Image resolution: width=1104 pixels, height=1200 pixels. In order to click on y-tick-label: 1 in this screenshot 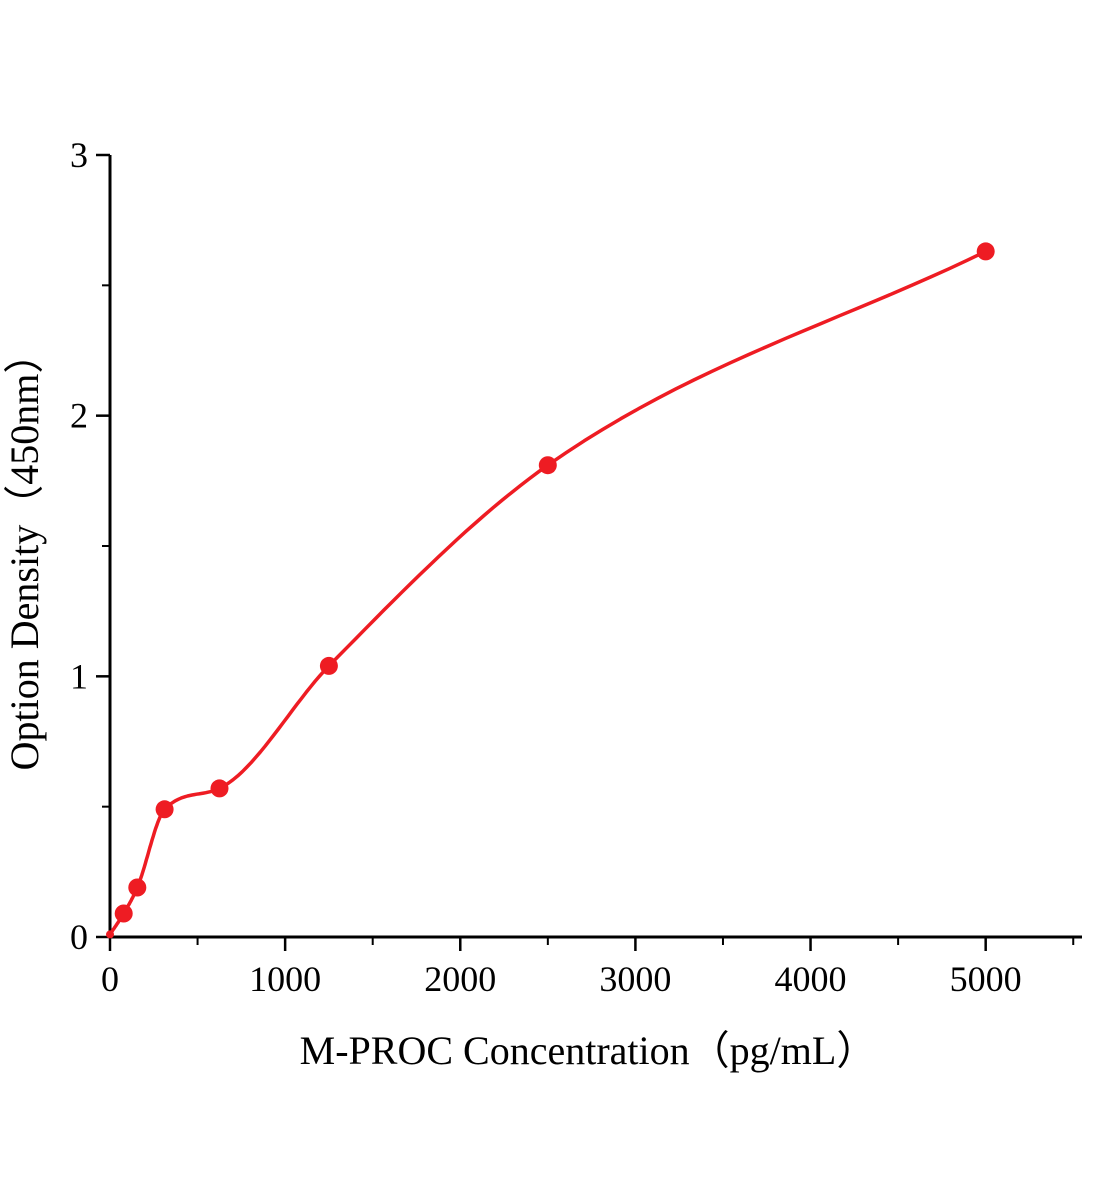, I will do `click(79, 676)`.